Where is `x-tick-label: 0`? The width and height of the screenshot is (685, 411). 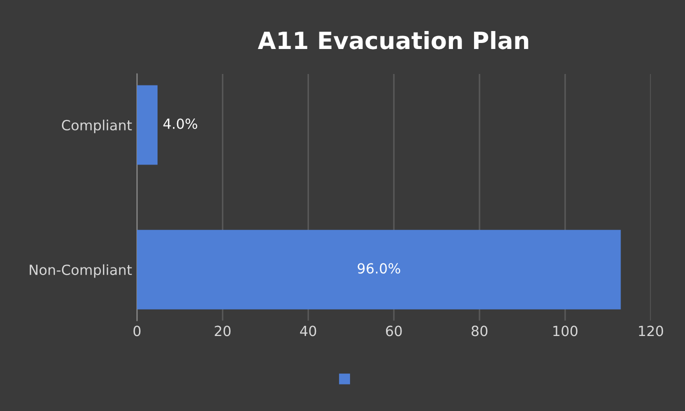
x-tick-label: 0 is located at coordinates (136, 331).